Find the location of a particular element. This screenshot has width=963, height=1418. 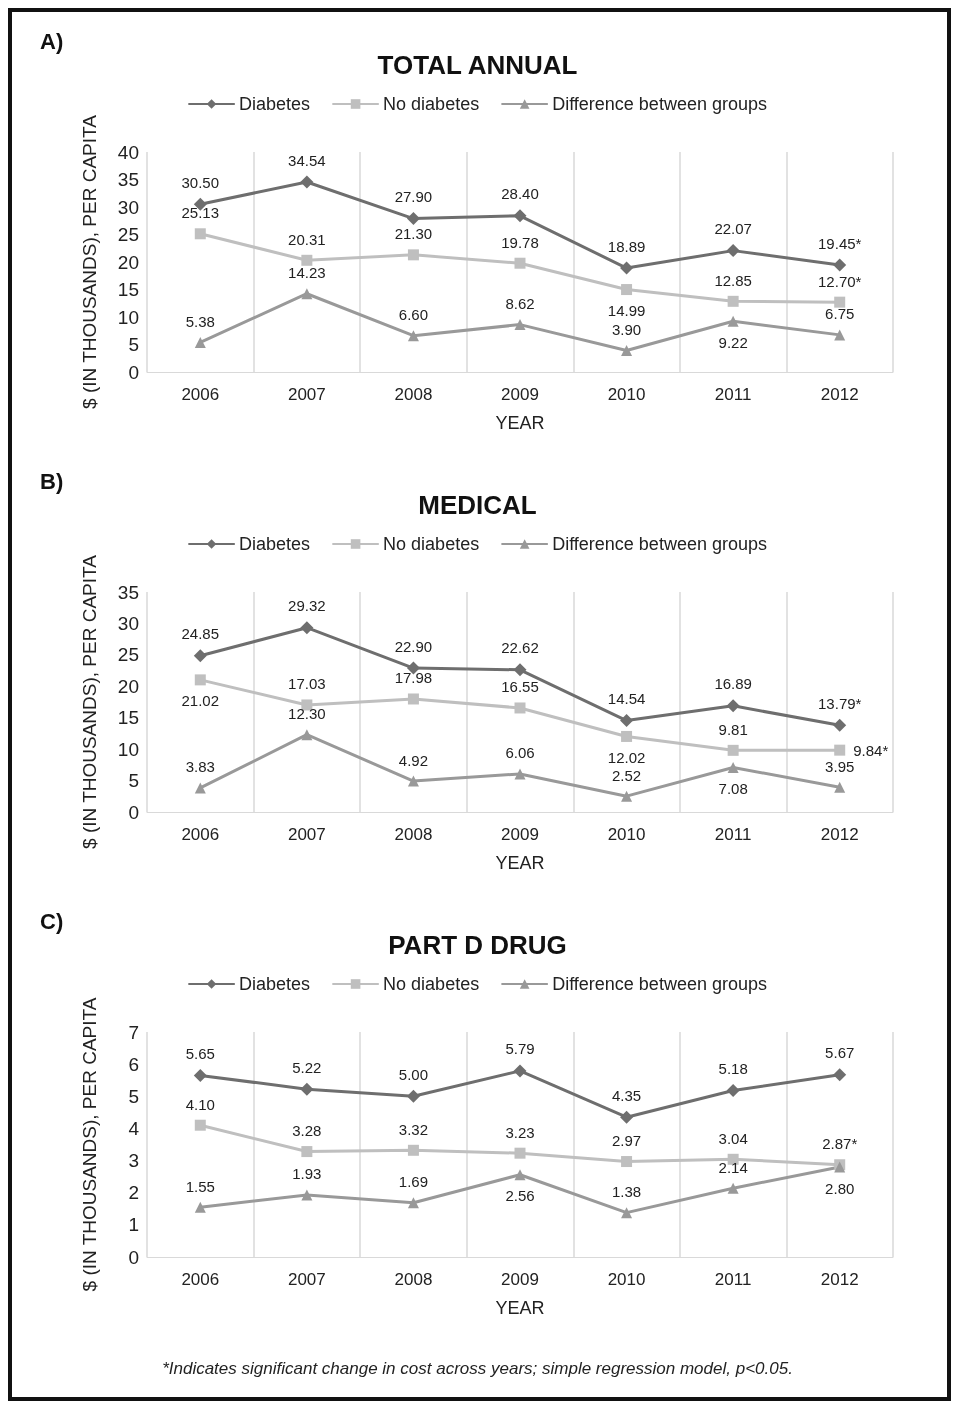

data-label: 3.28 is located at coordinates (307, 1131).